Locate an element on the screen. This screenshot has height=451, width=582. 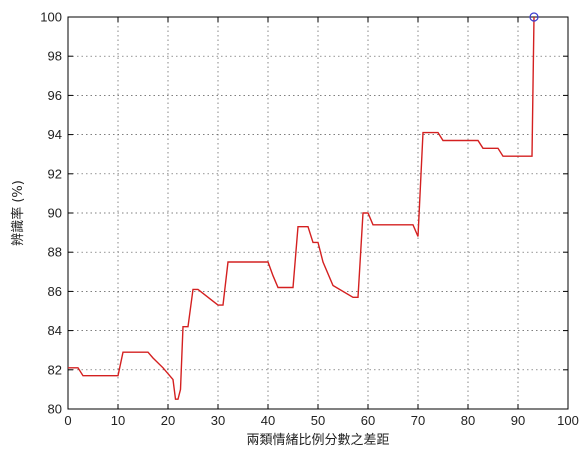
y-tick-label: 90 is located at coordinates (55, 213).